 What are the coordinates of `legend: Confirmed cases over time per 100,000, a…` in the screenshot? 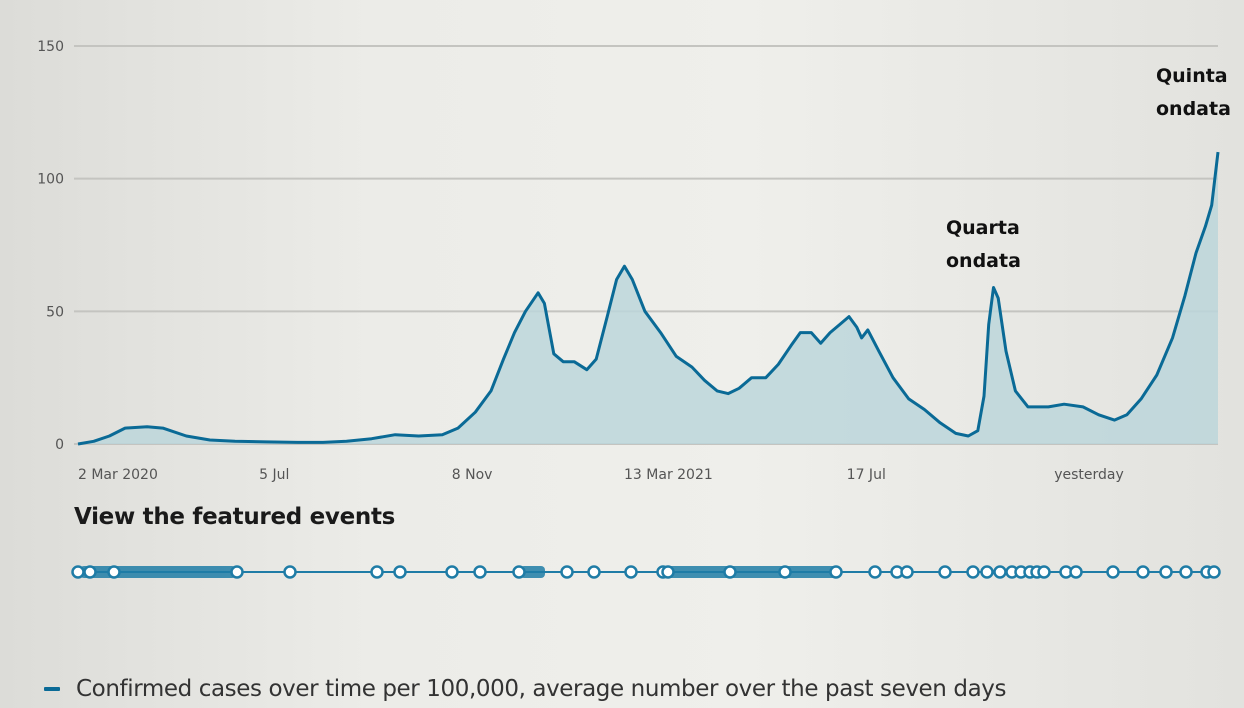 It's located at (525, 689).